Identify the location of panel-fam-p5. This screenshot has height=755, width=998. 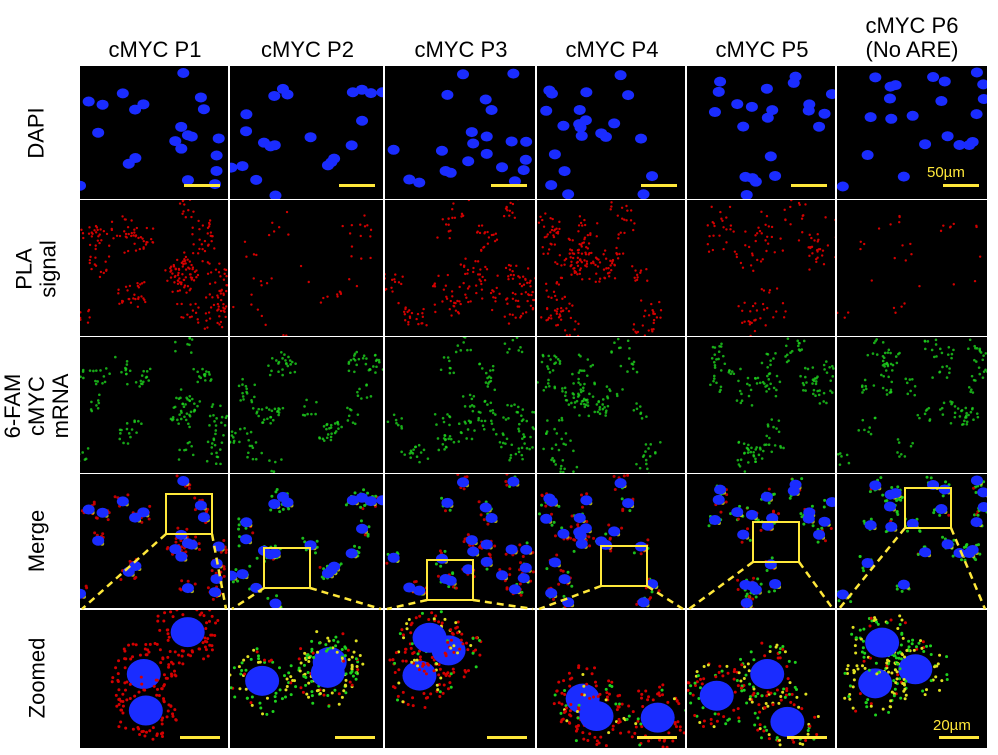
(761, 405).